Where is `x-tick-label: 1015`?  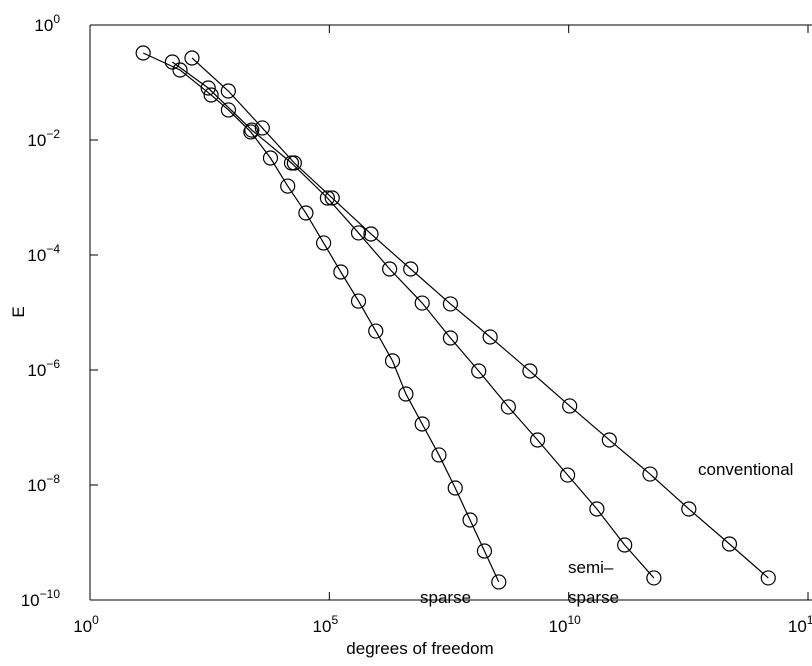
x-tick-label: 1015 is located at coordinates (800, 624).